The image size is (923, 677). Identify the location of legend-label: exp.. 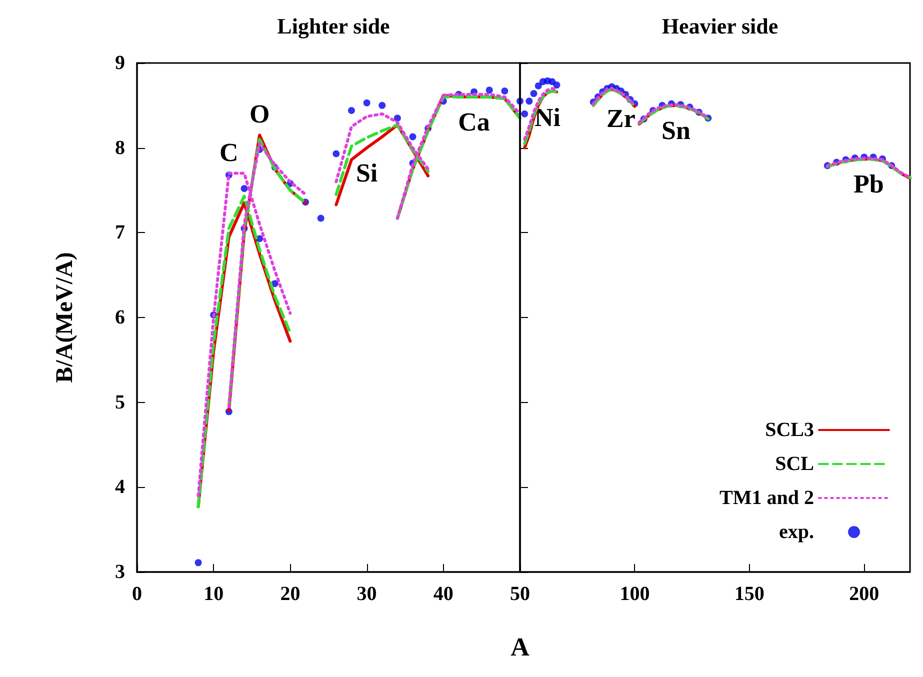
(796, 532).